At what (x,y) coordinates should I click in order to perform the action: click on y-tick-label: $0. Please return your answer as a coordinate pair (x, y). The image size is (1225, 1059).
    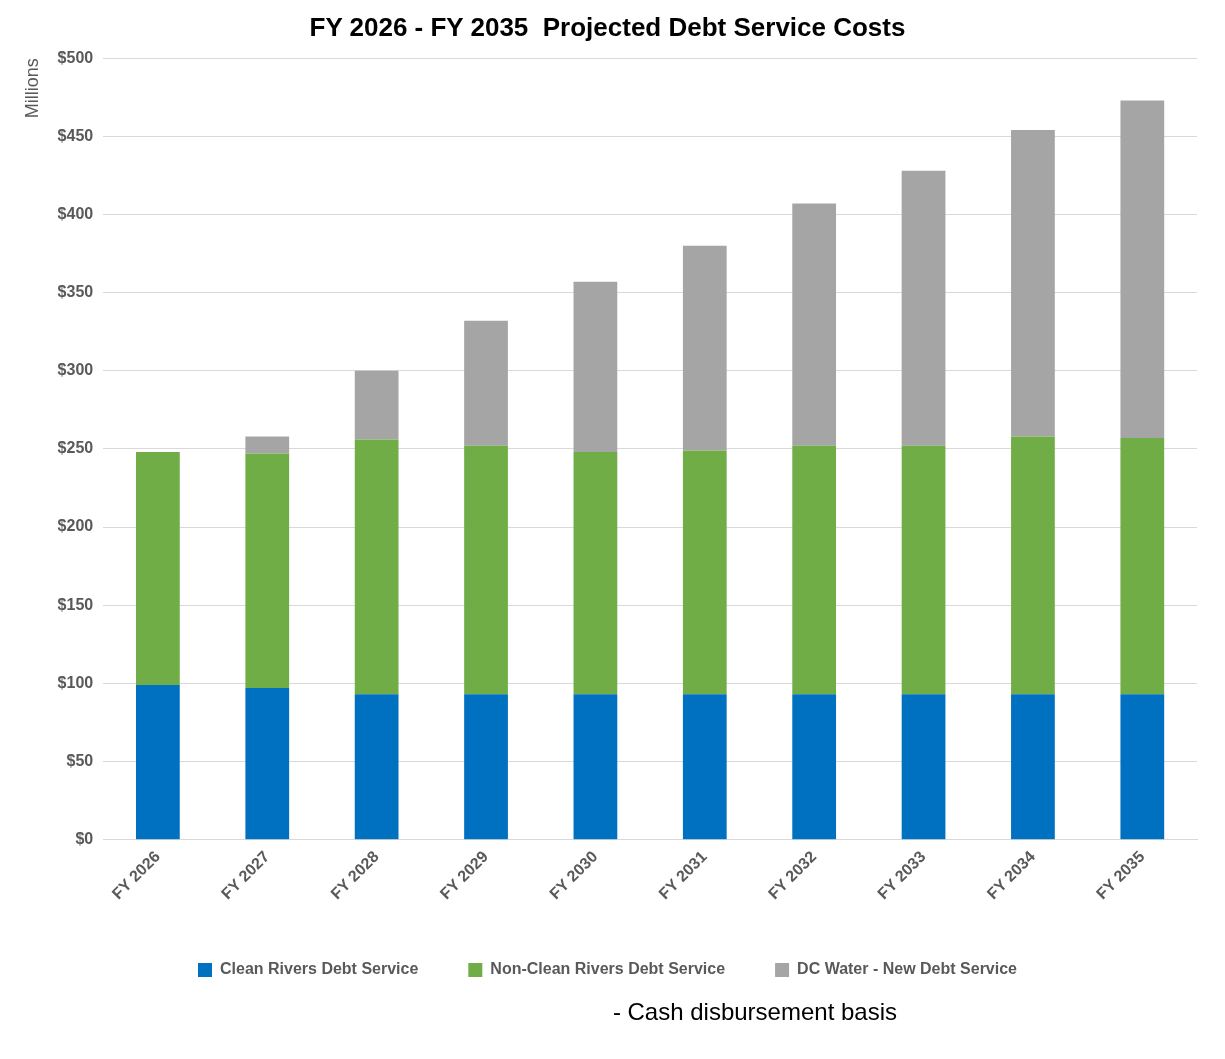
    Looking at the image, I should click on (84, 839).